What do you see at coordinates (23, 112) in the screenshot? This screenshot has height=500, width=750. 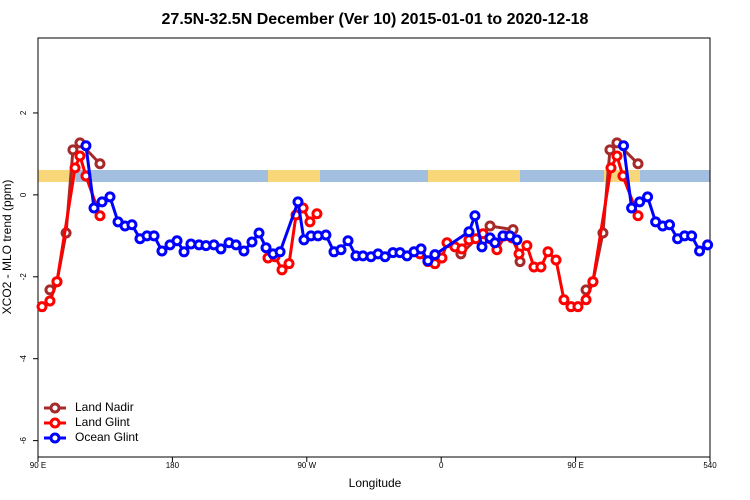 I see `y-tick-label: 2` at bounding box center [23, 112].